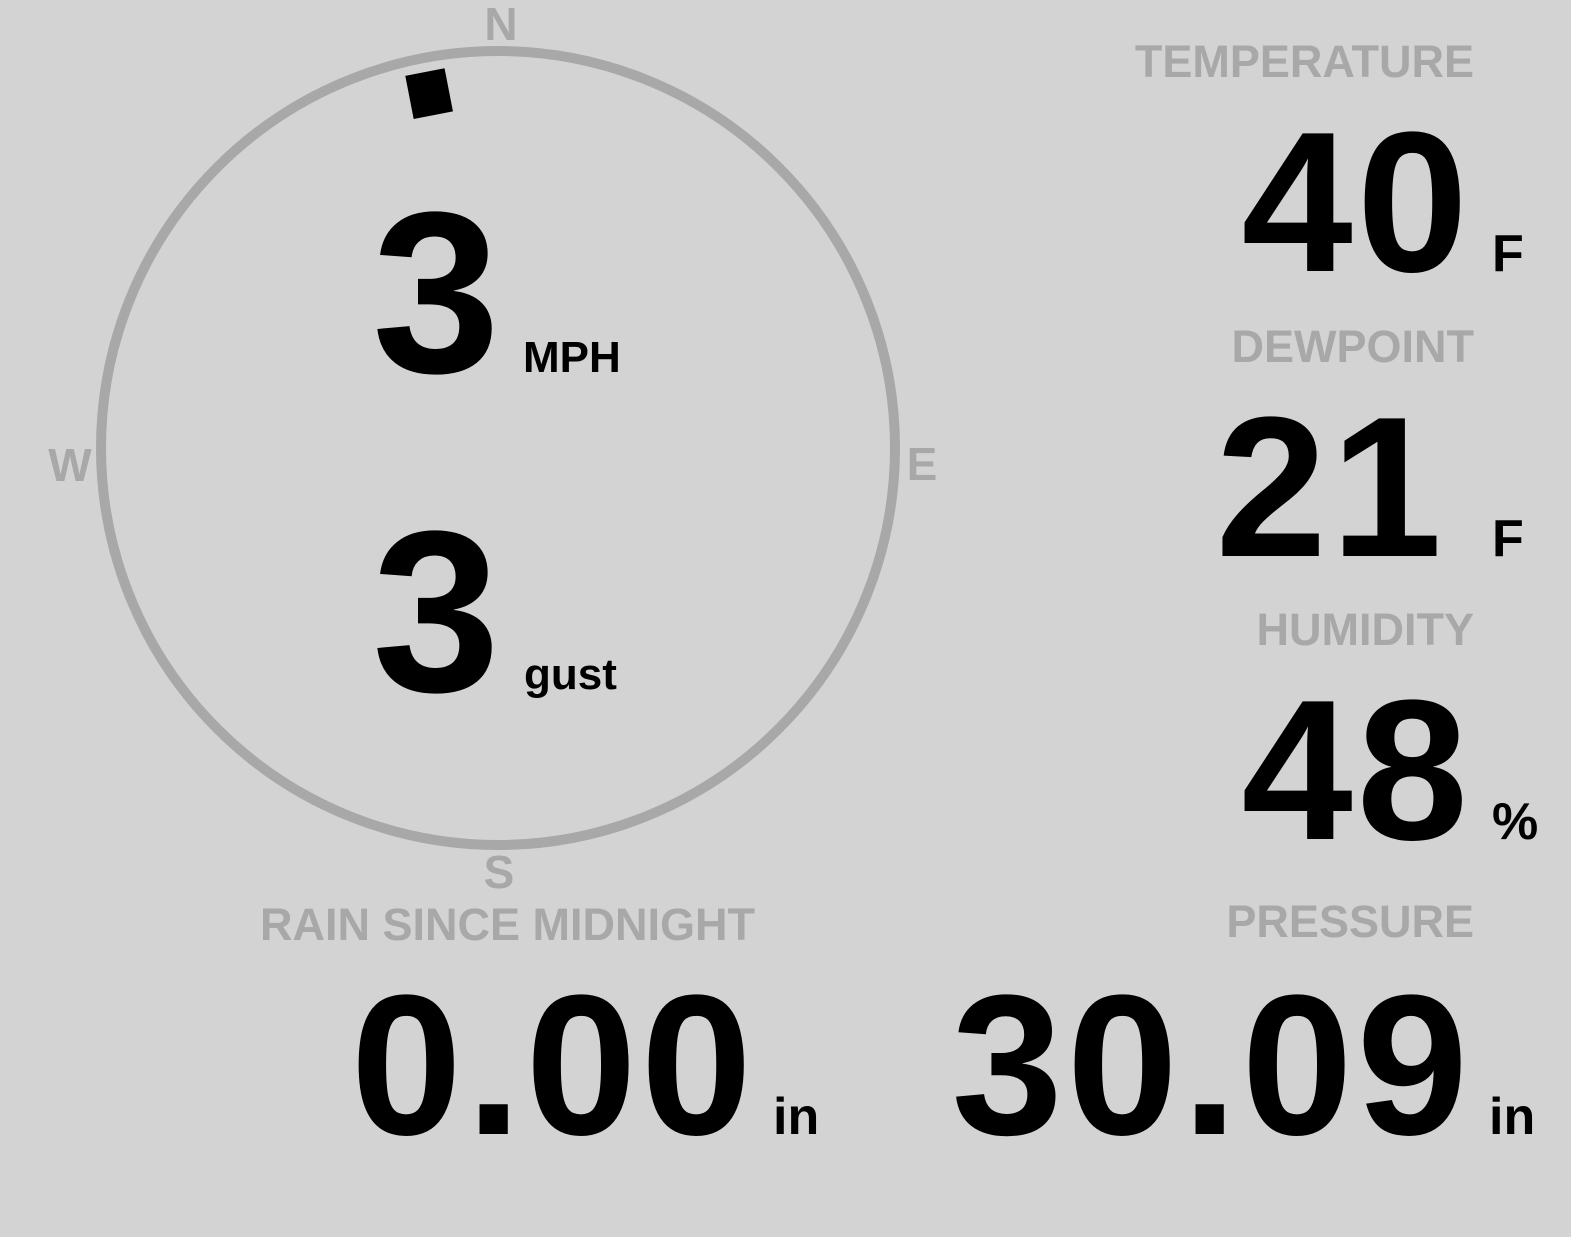 The width and height of the screenshot is (1571, 1237). I want to click on compass-north: N, so click(501, 25).